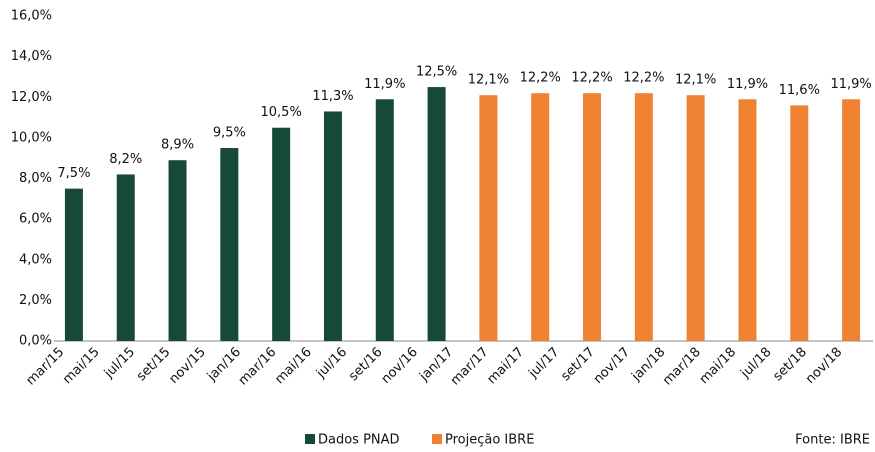  What do you see at coordinates (824, 366) in the screenshot?
I see `x-tick-label: nov/18` at bounding box center [824, 366].